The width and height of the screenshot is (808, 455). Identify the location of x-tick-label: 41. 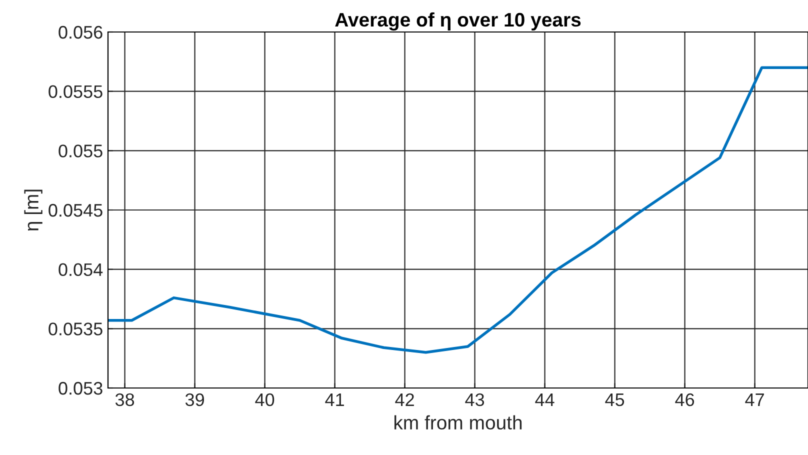
(334, 400).